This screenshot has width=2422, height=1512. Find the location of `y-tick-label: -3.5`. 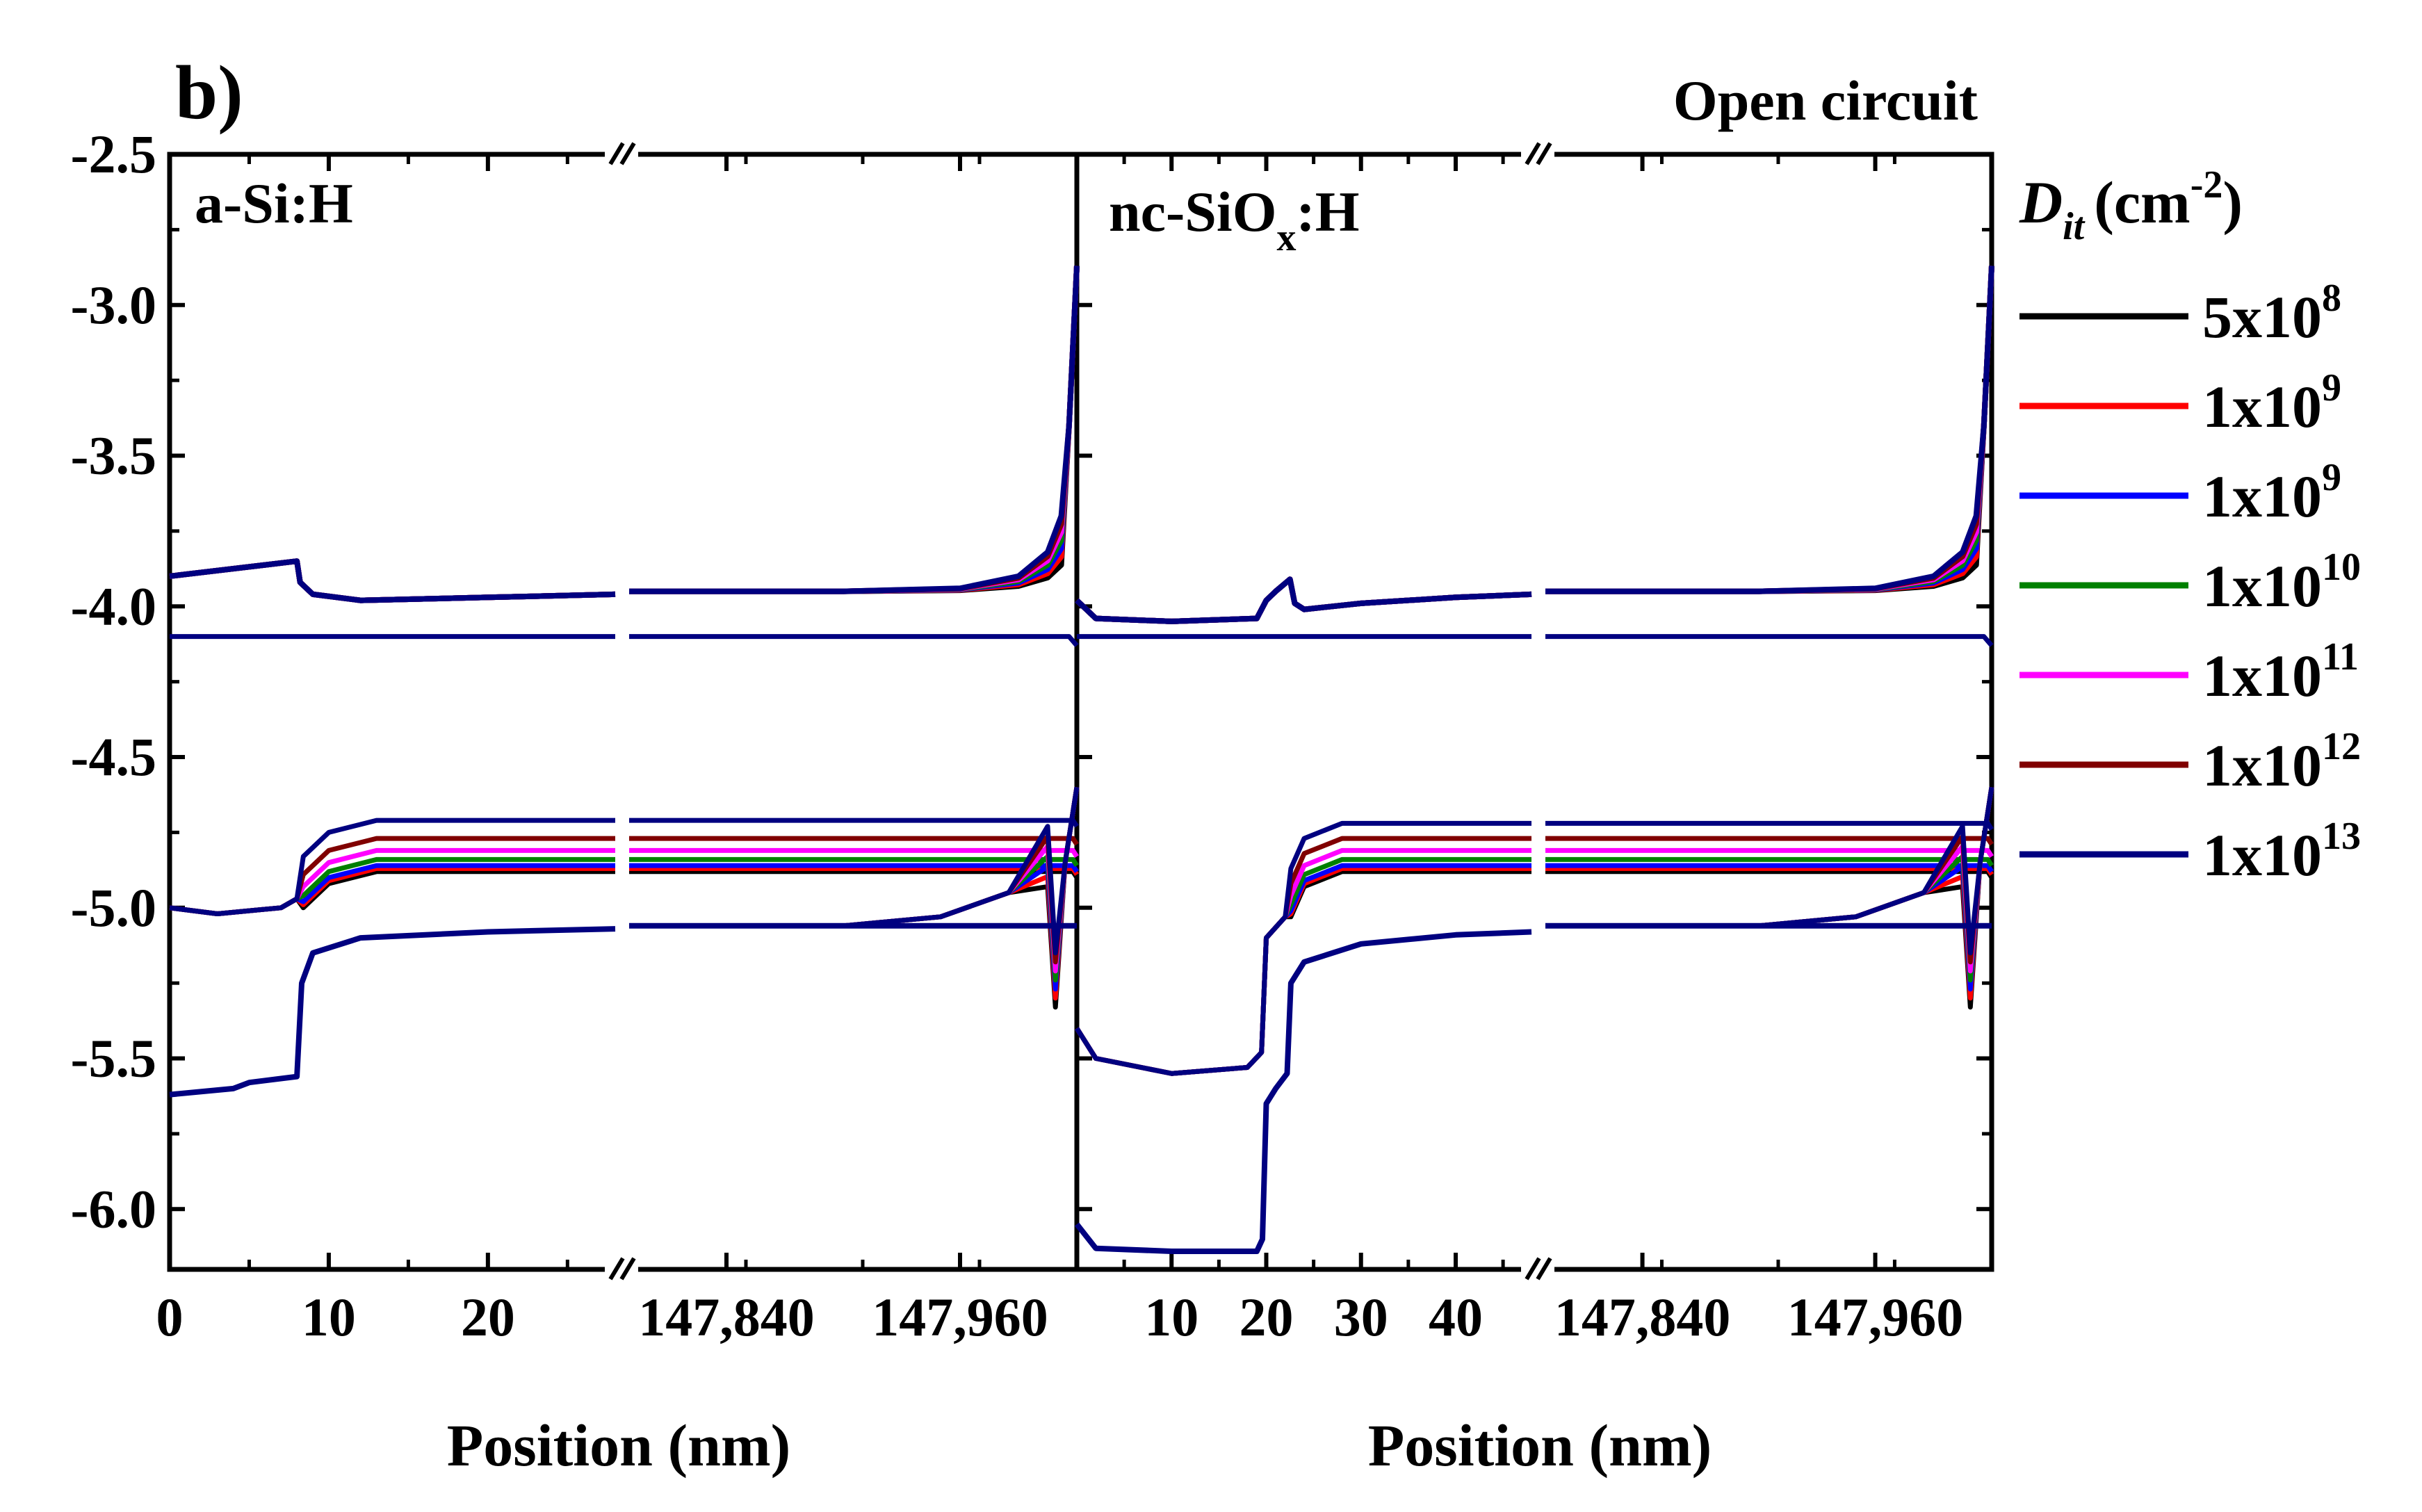

y-tick-label: -3.5 is located at coordinates (114, 455).